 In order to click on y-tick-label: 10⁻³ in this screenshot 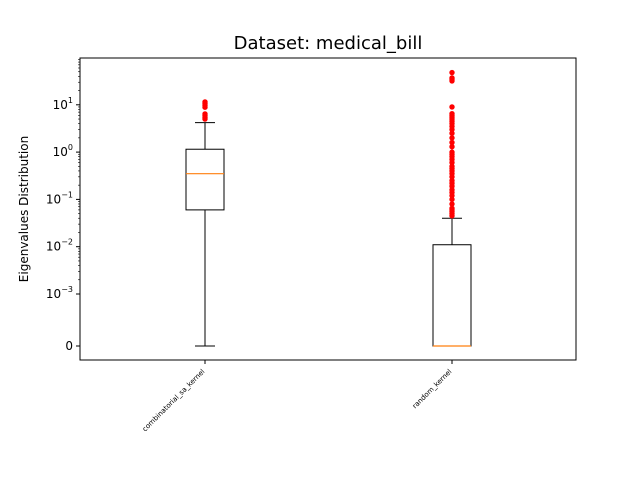, I will do `click(59, 293)`.